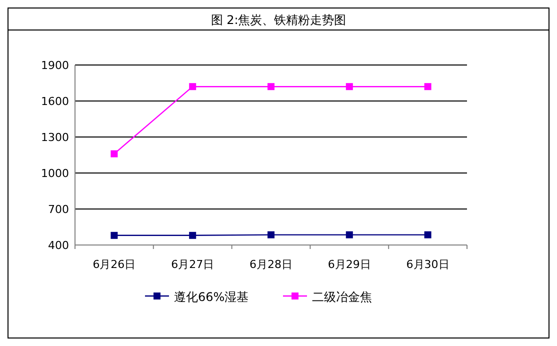 This screenshot has height=346, width=557. Describe the element at coordinates (428, 264) in the screenshot. I see `x-tick-label: 6月30日` at that location.